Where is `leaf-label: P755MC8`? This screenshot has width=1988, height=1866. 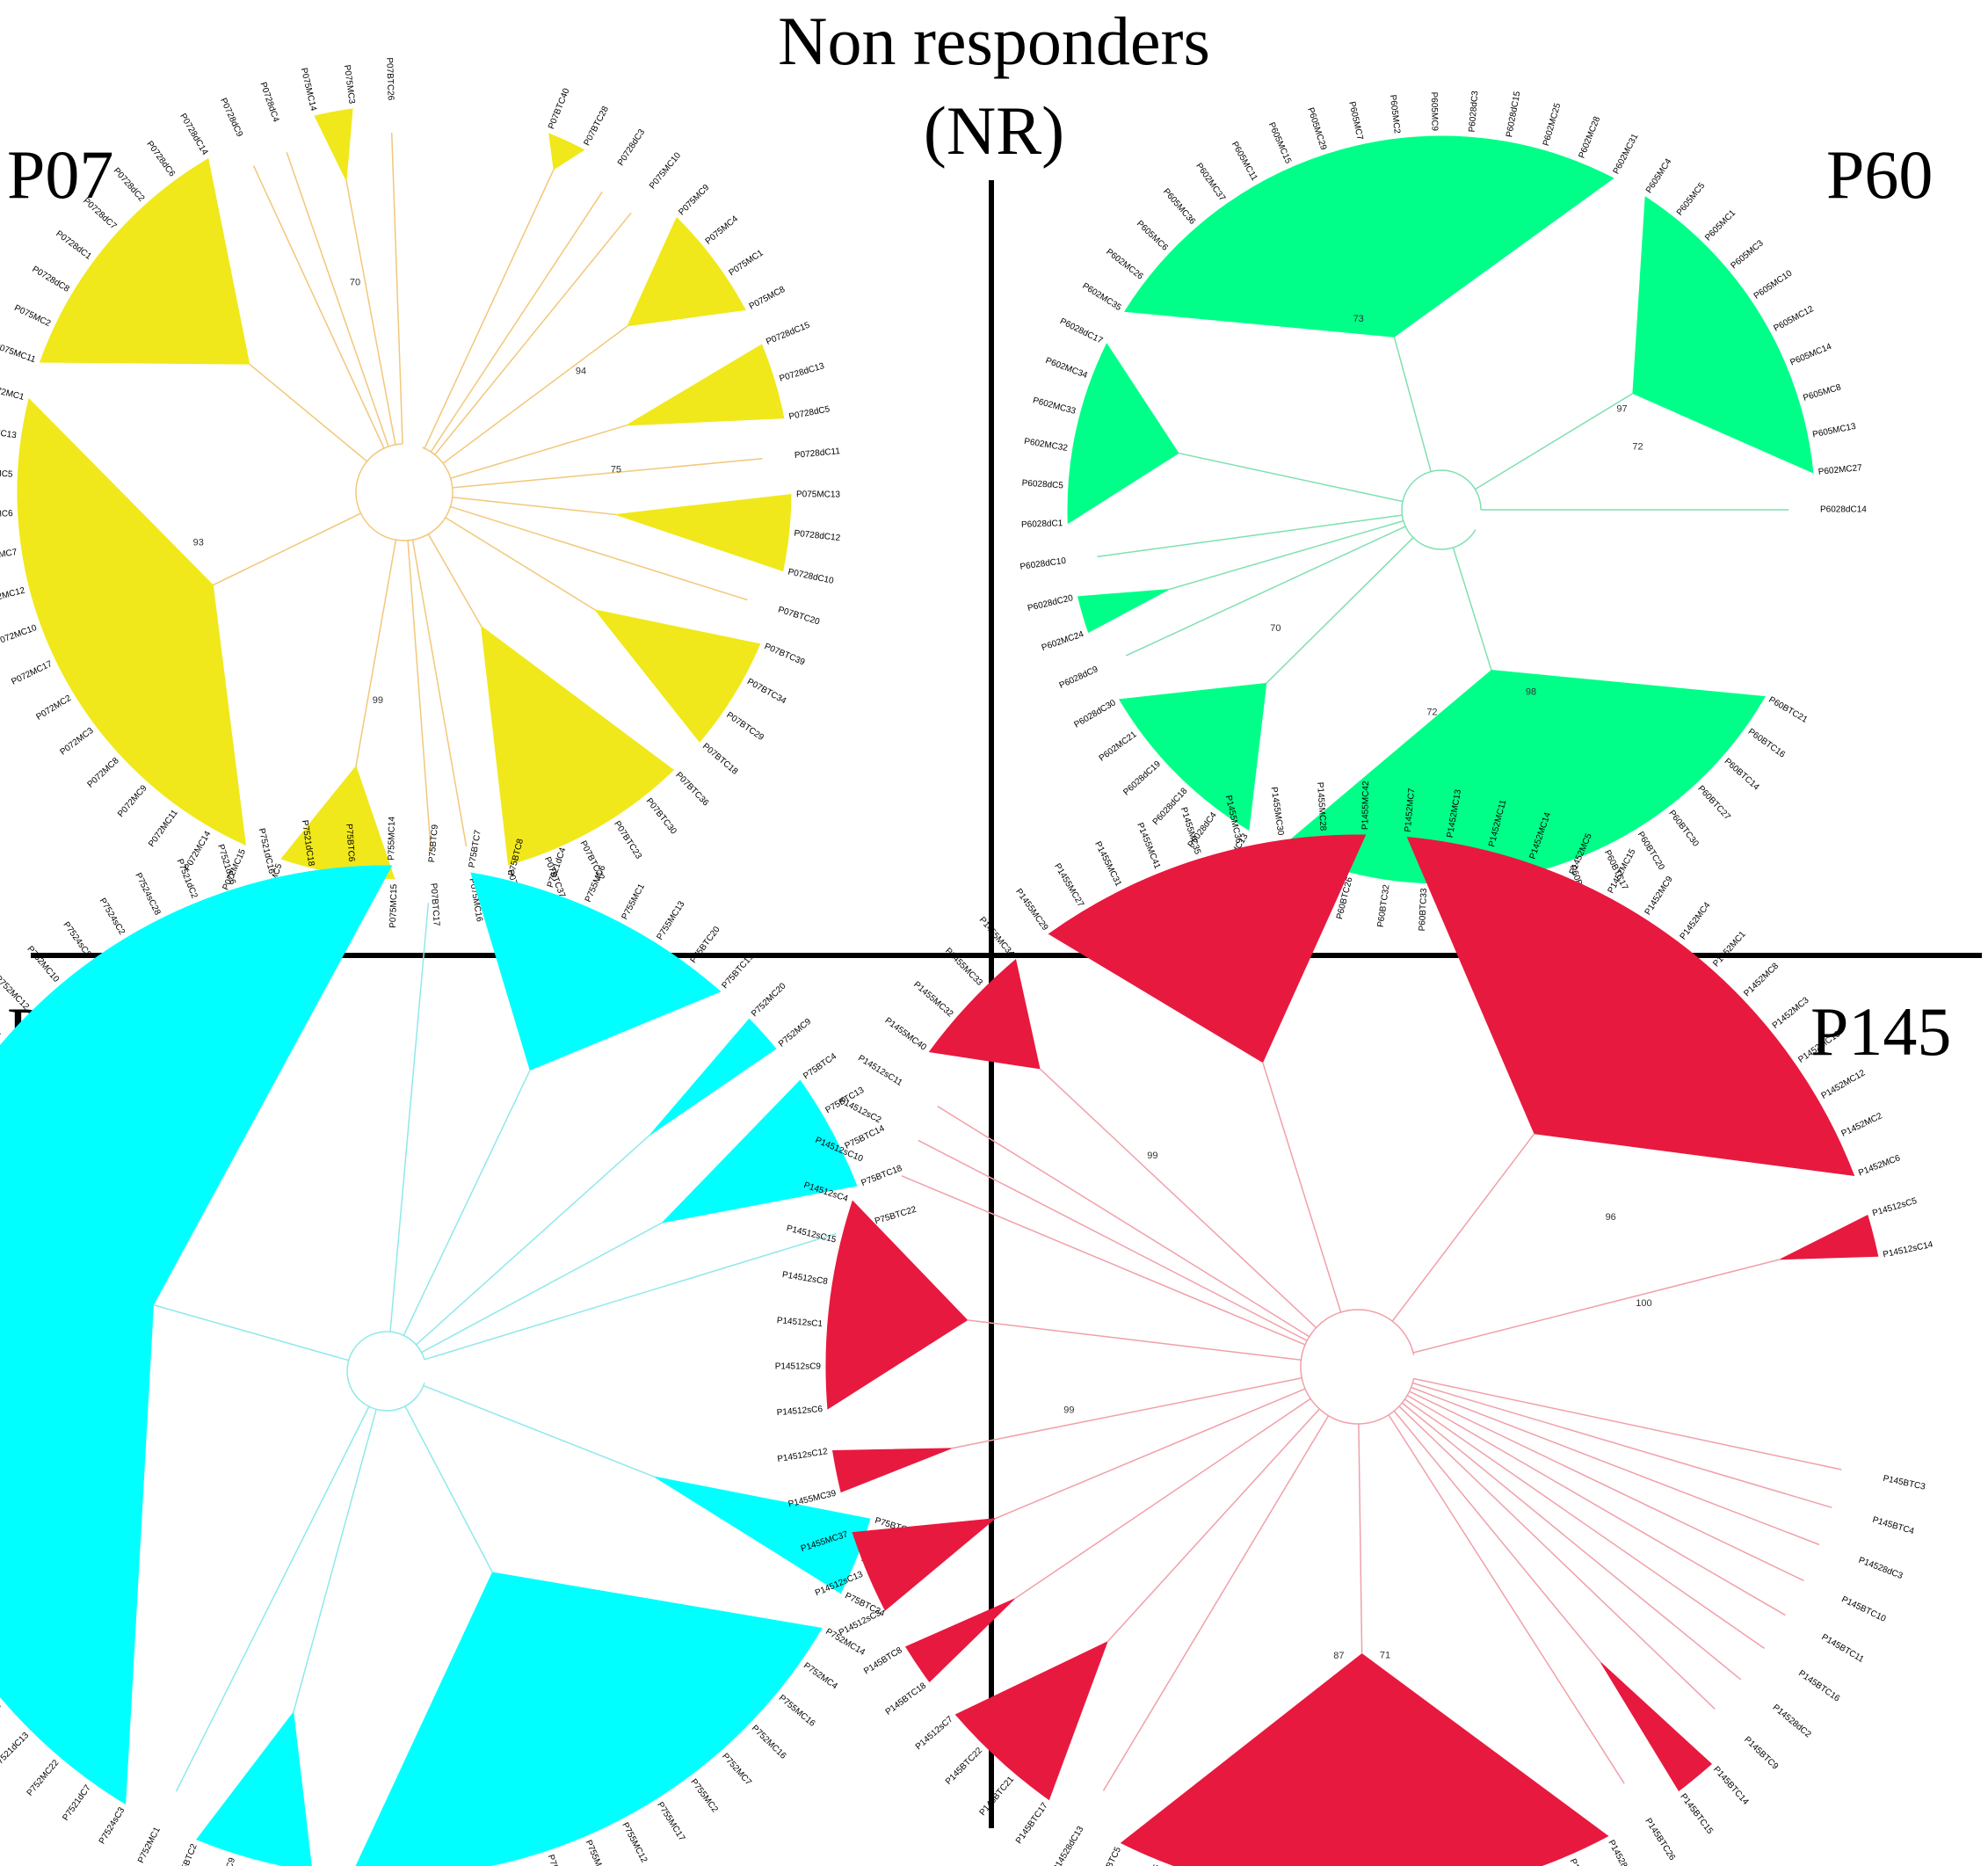
leaf-label: P755MC8 is located at coordinates (557, 1860).